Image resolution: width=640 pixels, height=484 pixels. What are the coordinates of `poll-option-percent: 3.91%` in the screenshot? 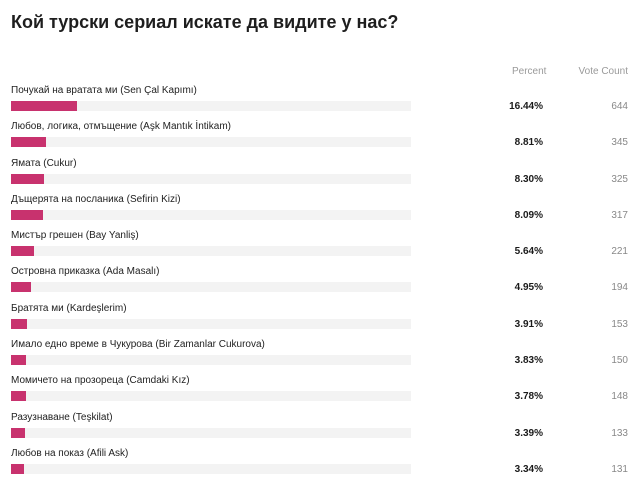 It's located at (528, 324).